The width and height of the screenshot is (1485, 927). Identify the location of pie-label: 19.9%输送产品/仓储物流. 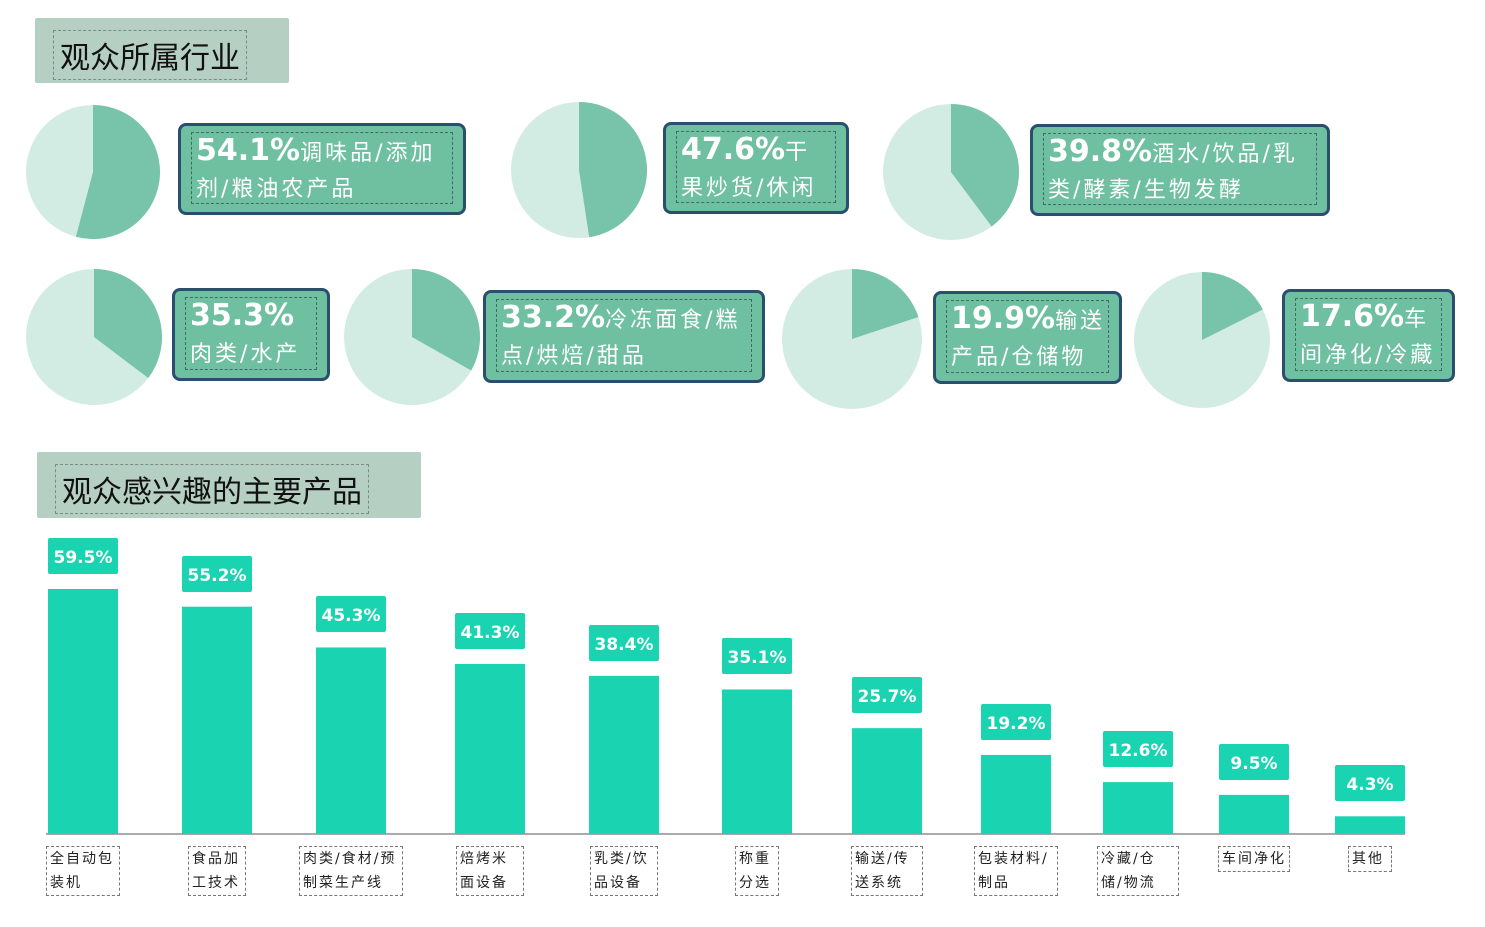
(1027, 336).